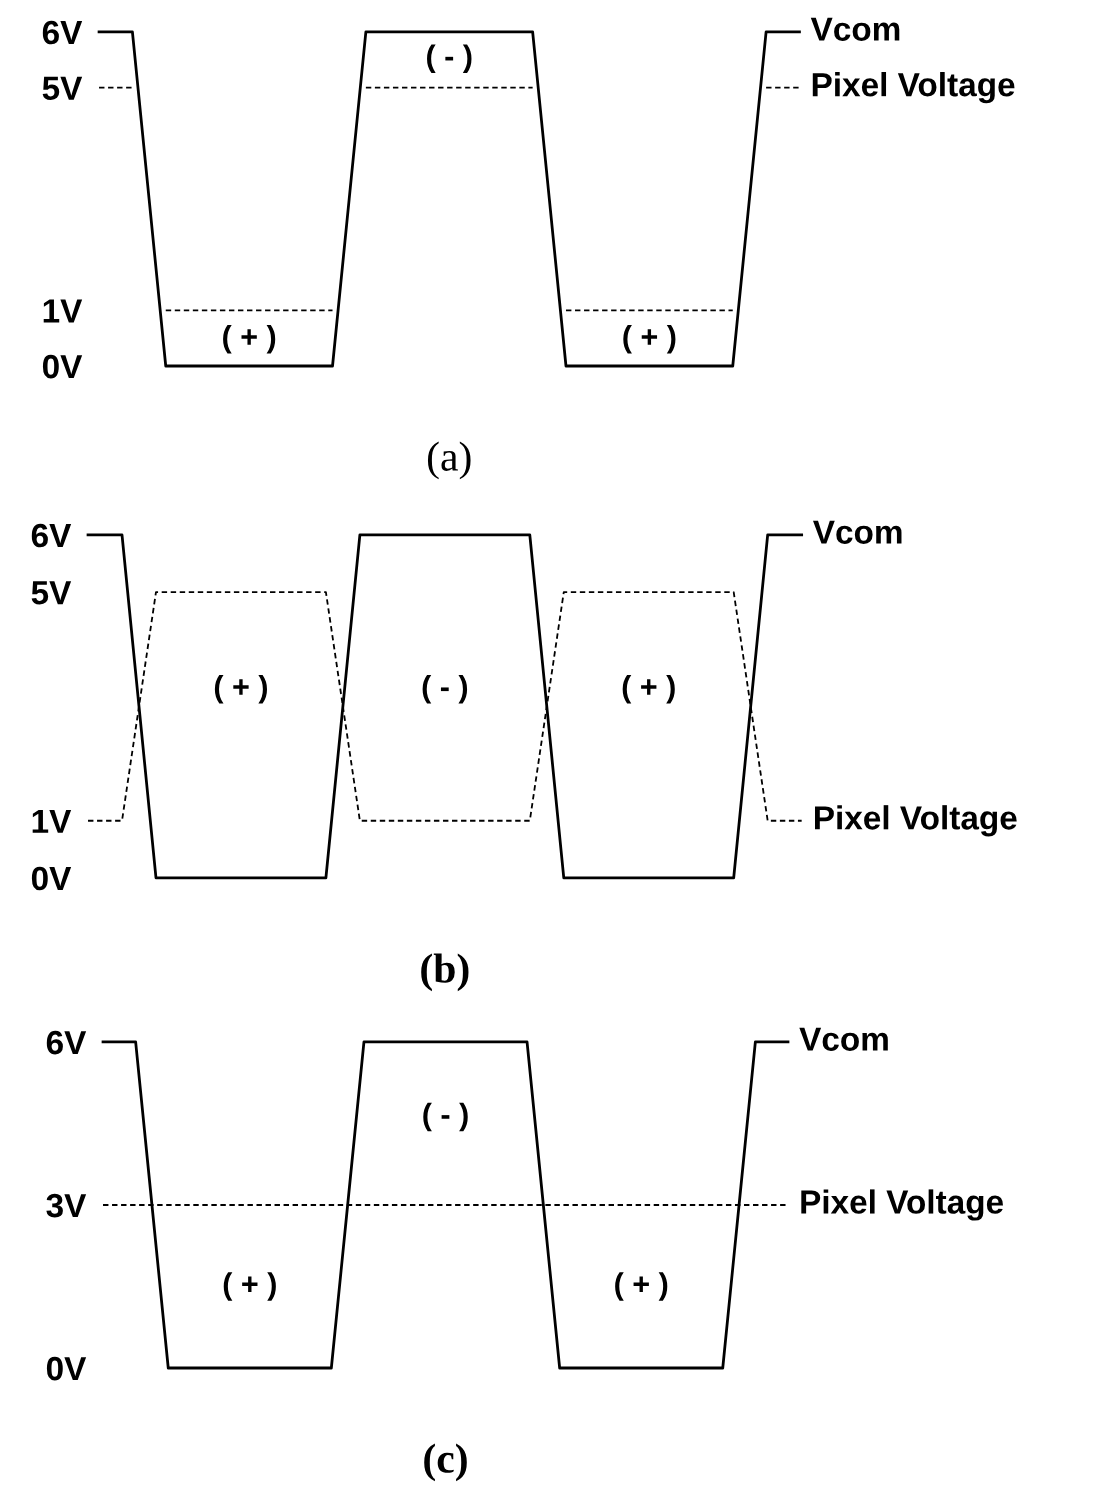 Image resolution: width=1103 pixels, height=1486 pixels. Describe the element at coordinates (445, 972) in the screenshot. I see `text: (b)` at that location.